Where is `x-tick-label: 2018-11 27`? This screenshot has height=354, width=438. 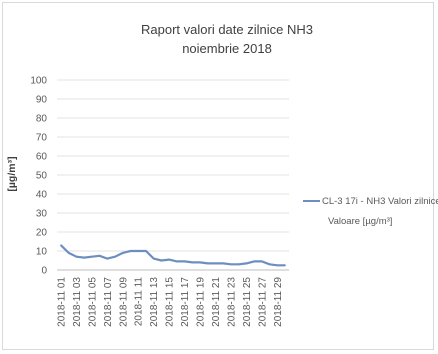 x-tick-label: 2018-11 27 is located at coordinates (262, 302).